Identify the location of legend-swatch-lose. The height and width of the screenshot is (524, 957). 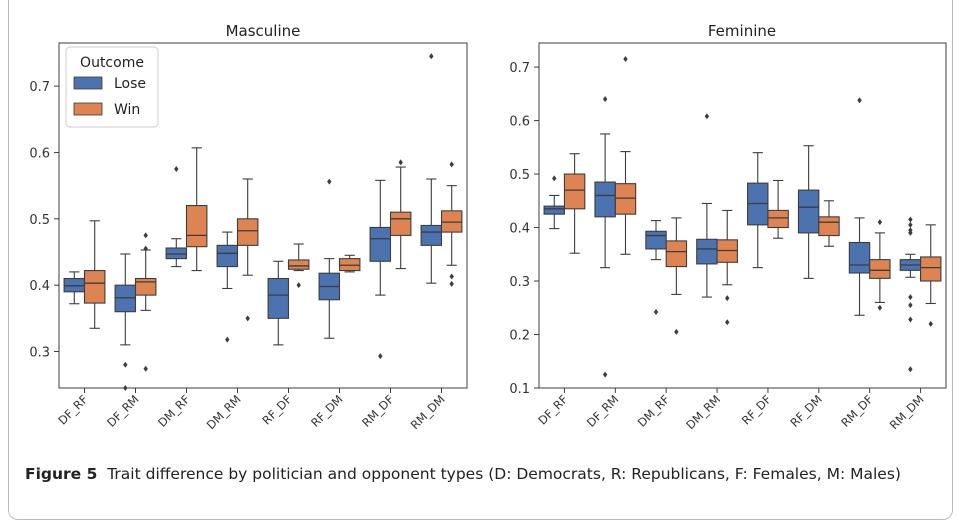
(88, 83).